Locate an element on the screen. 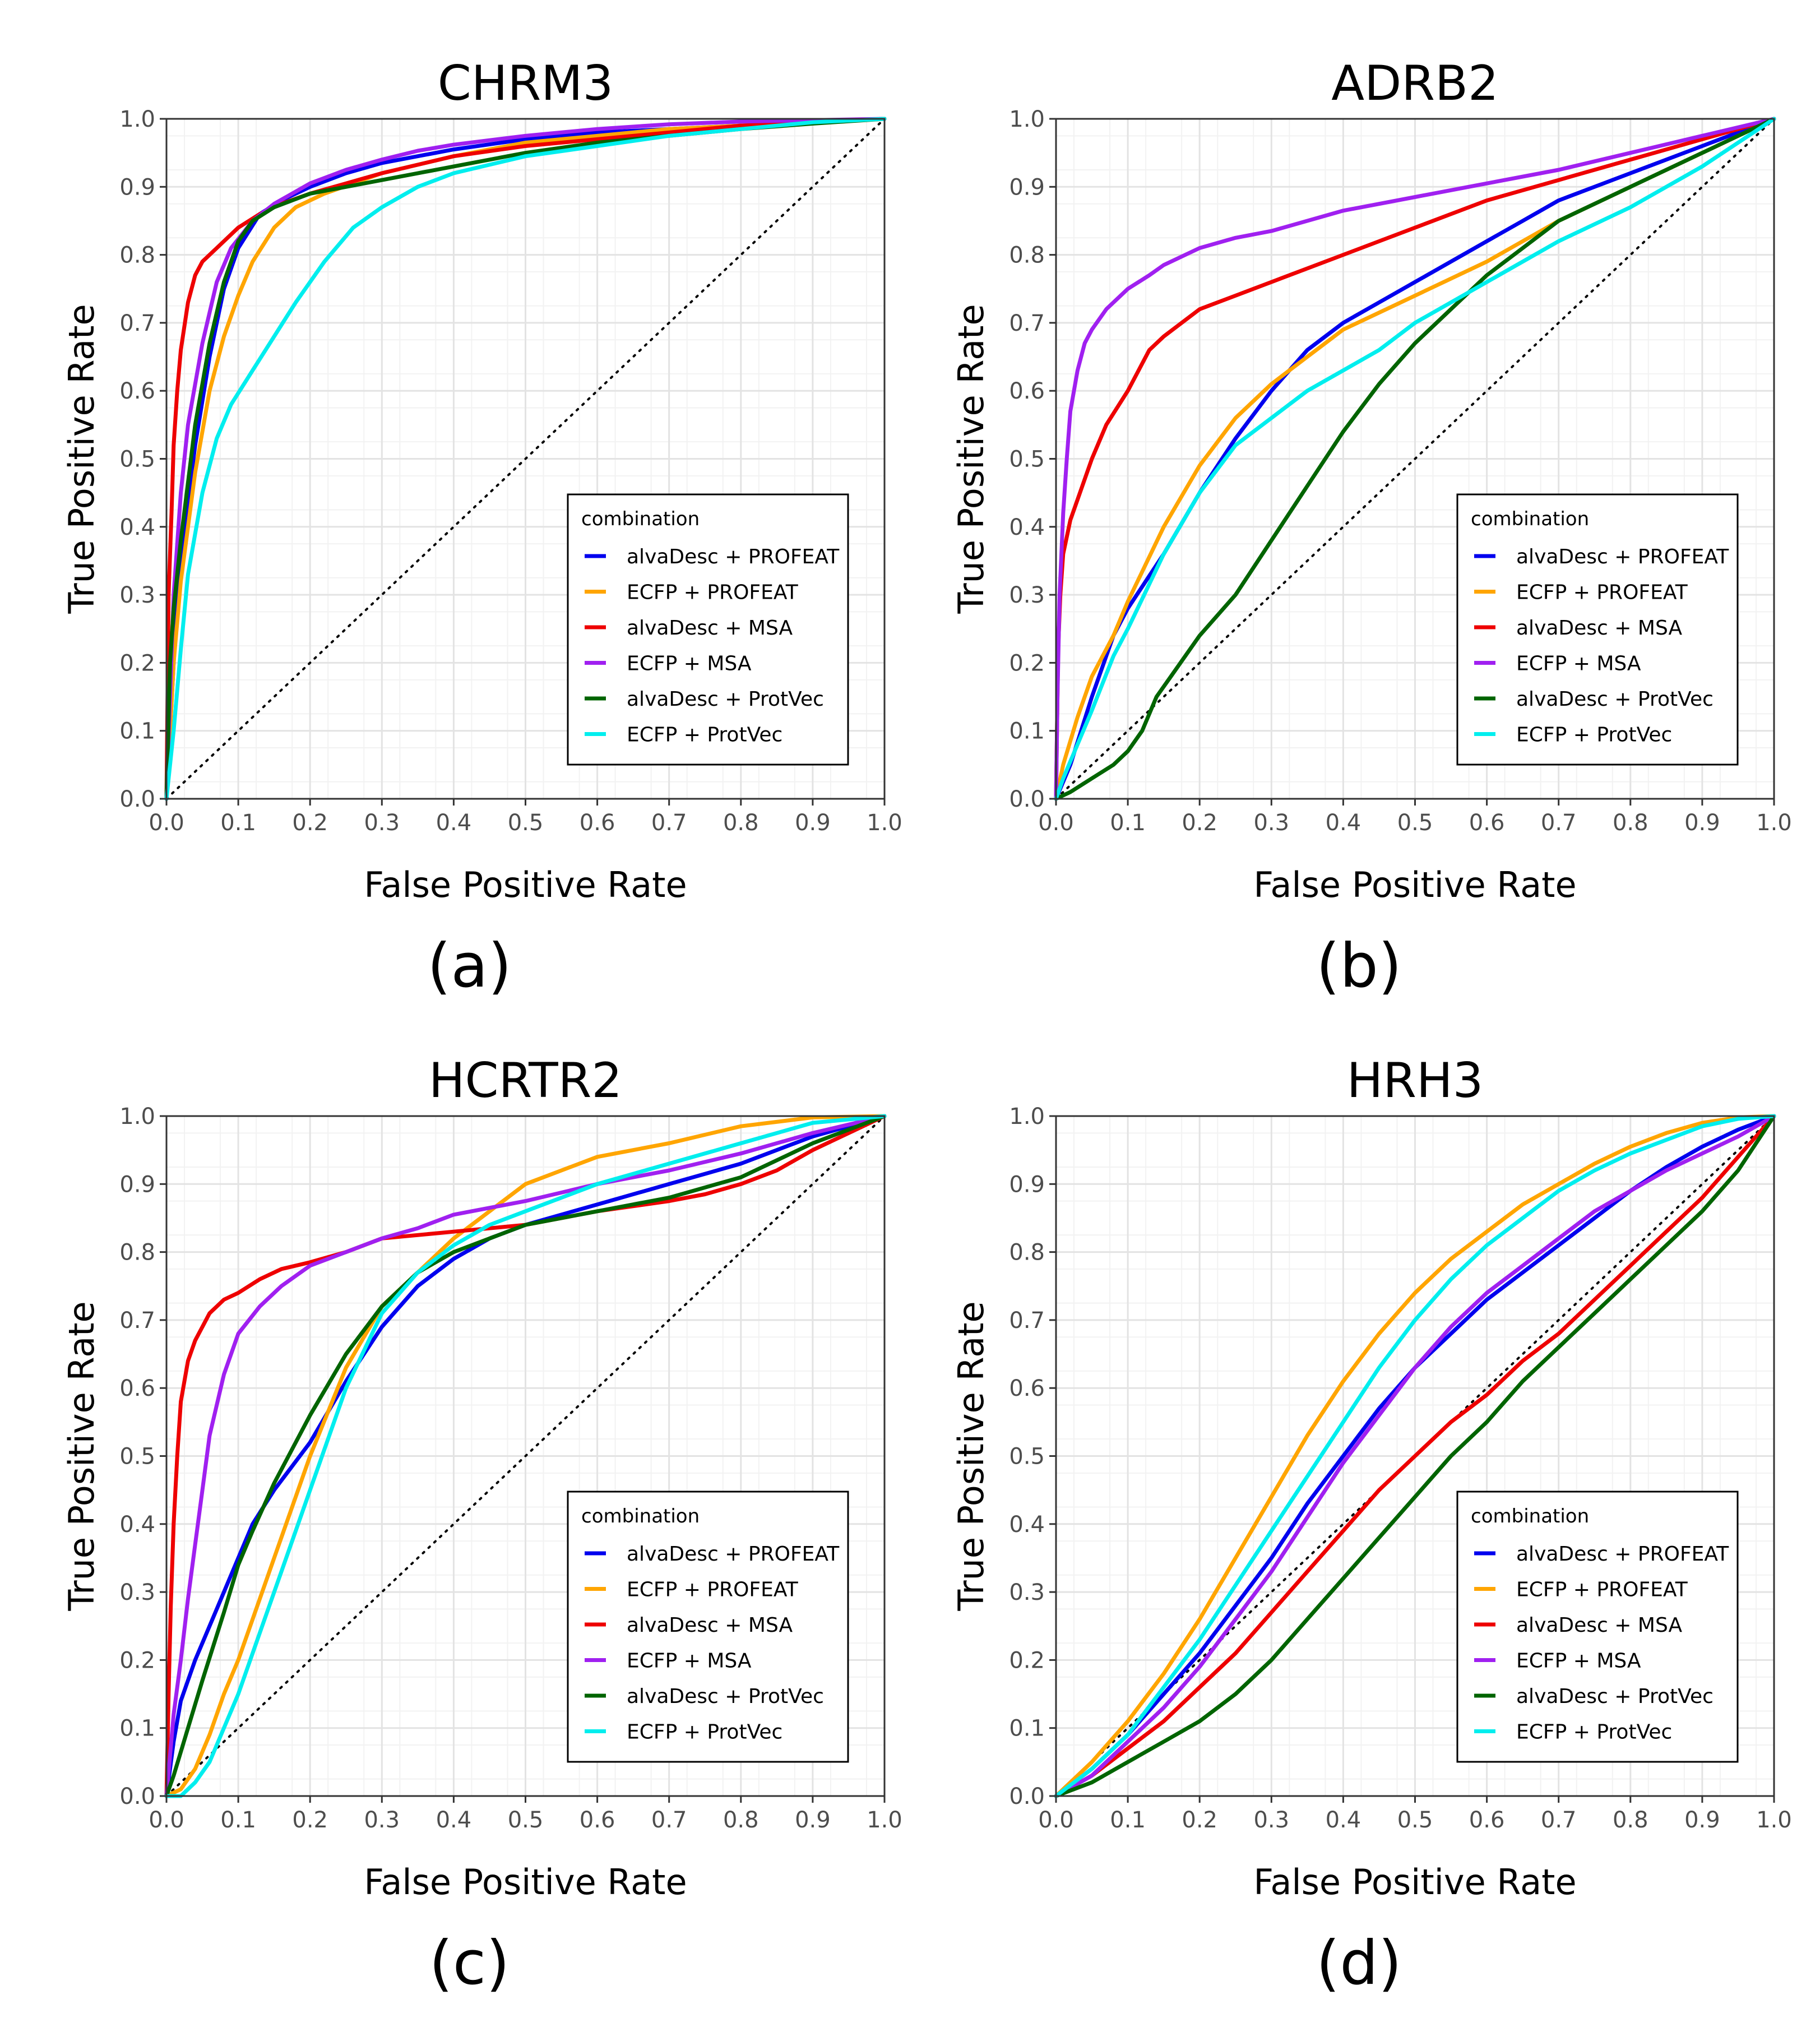  diagonal-reference-line is located at coordinates (525, 1456).